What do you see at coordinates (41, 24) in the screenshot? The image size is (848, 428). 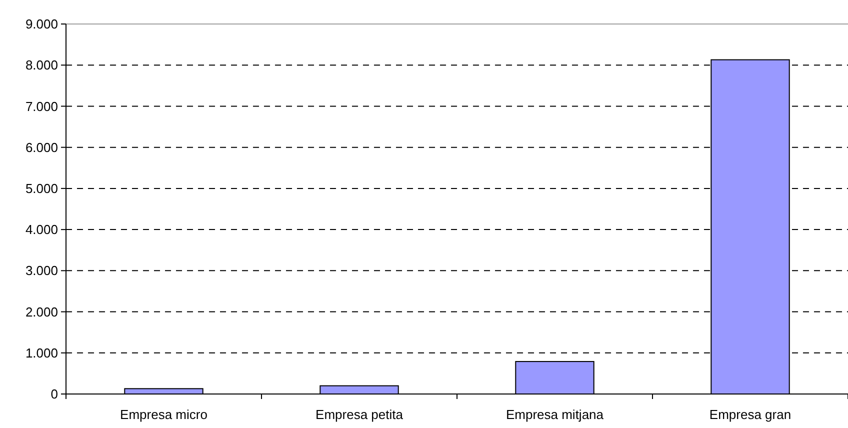 I see `y-tick-label: 9.000` at bounding box center [41, 24].